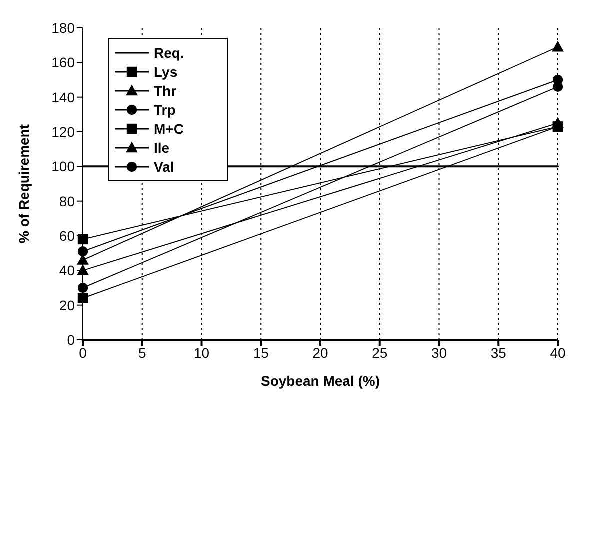 The width and height of the screenshot is (599, 558). What do you see at coordinates (169, 52) in the screenshot?
I see `legend-label: Req.` at bounding box center [169, 52].